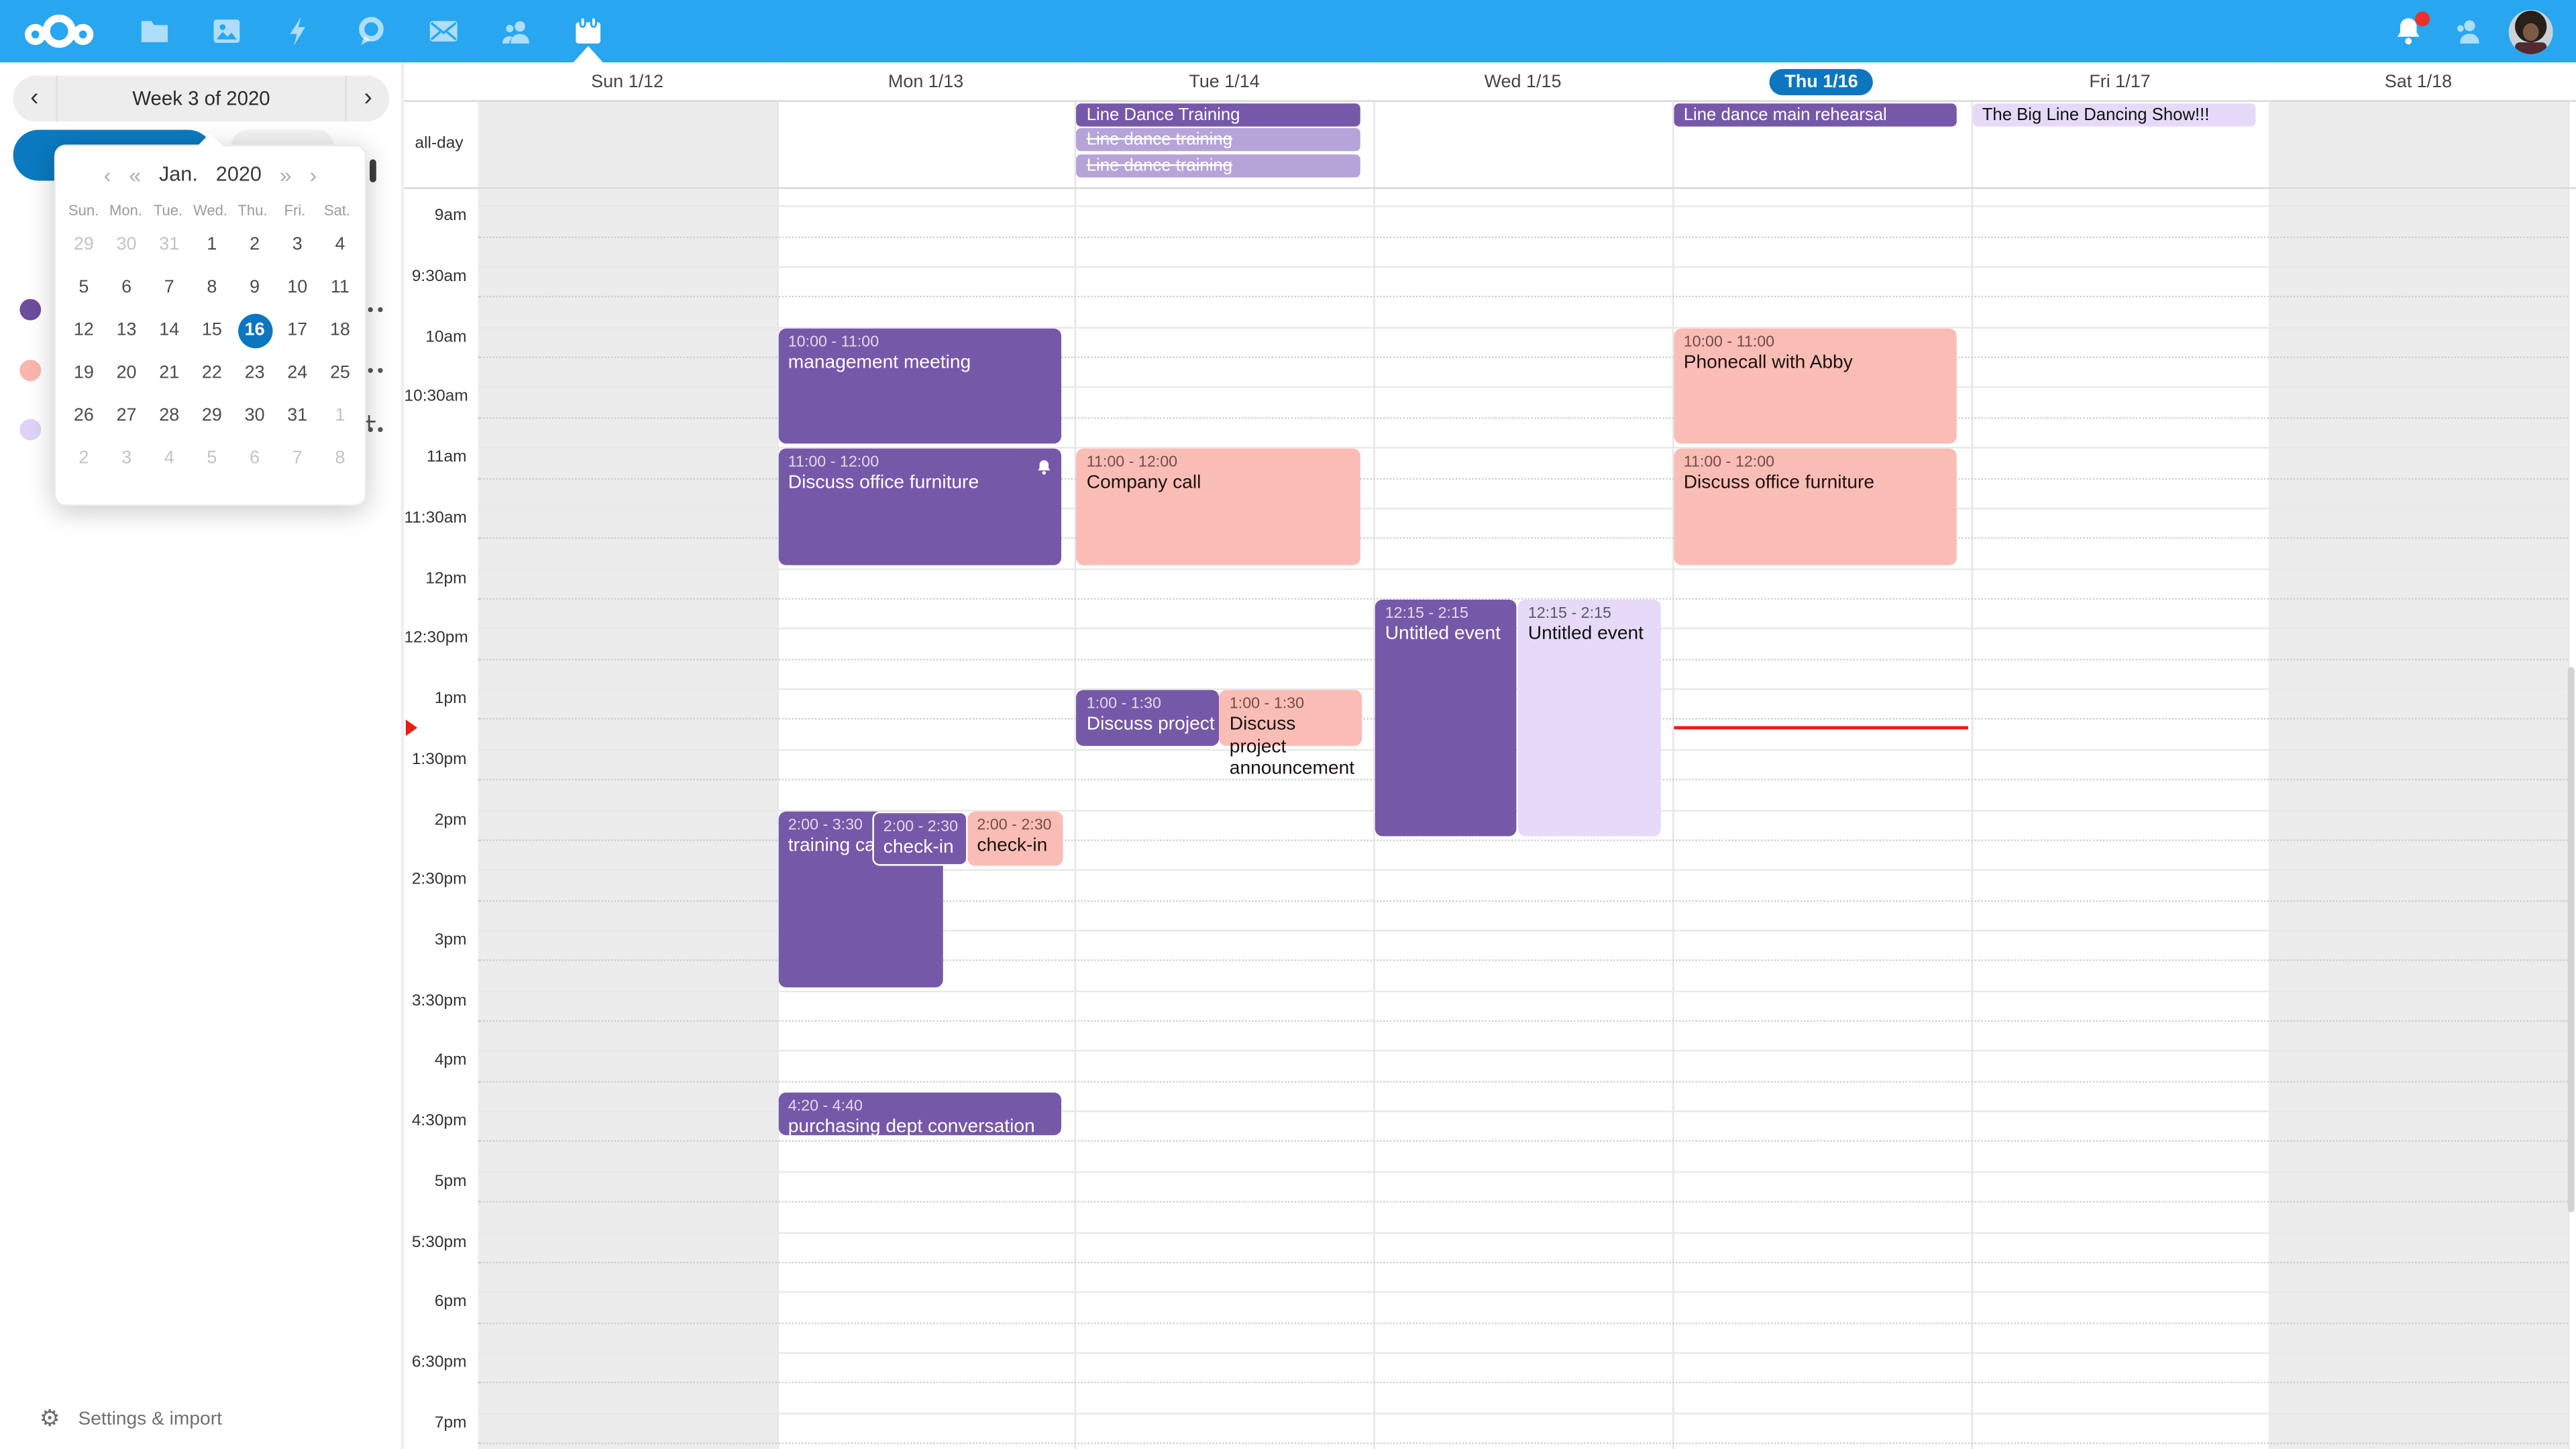  Describe the element at coordinates (1224, 82) in the screenshot. I see `day-header-3: Tue 1/14` at that location.